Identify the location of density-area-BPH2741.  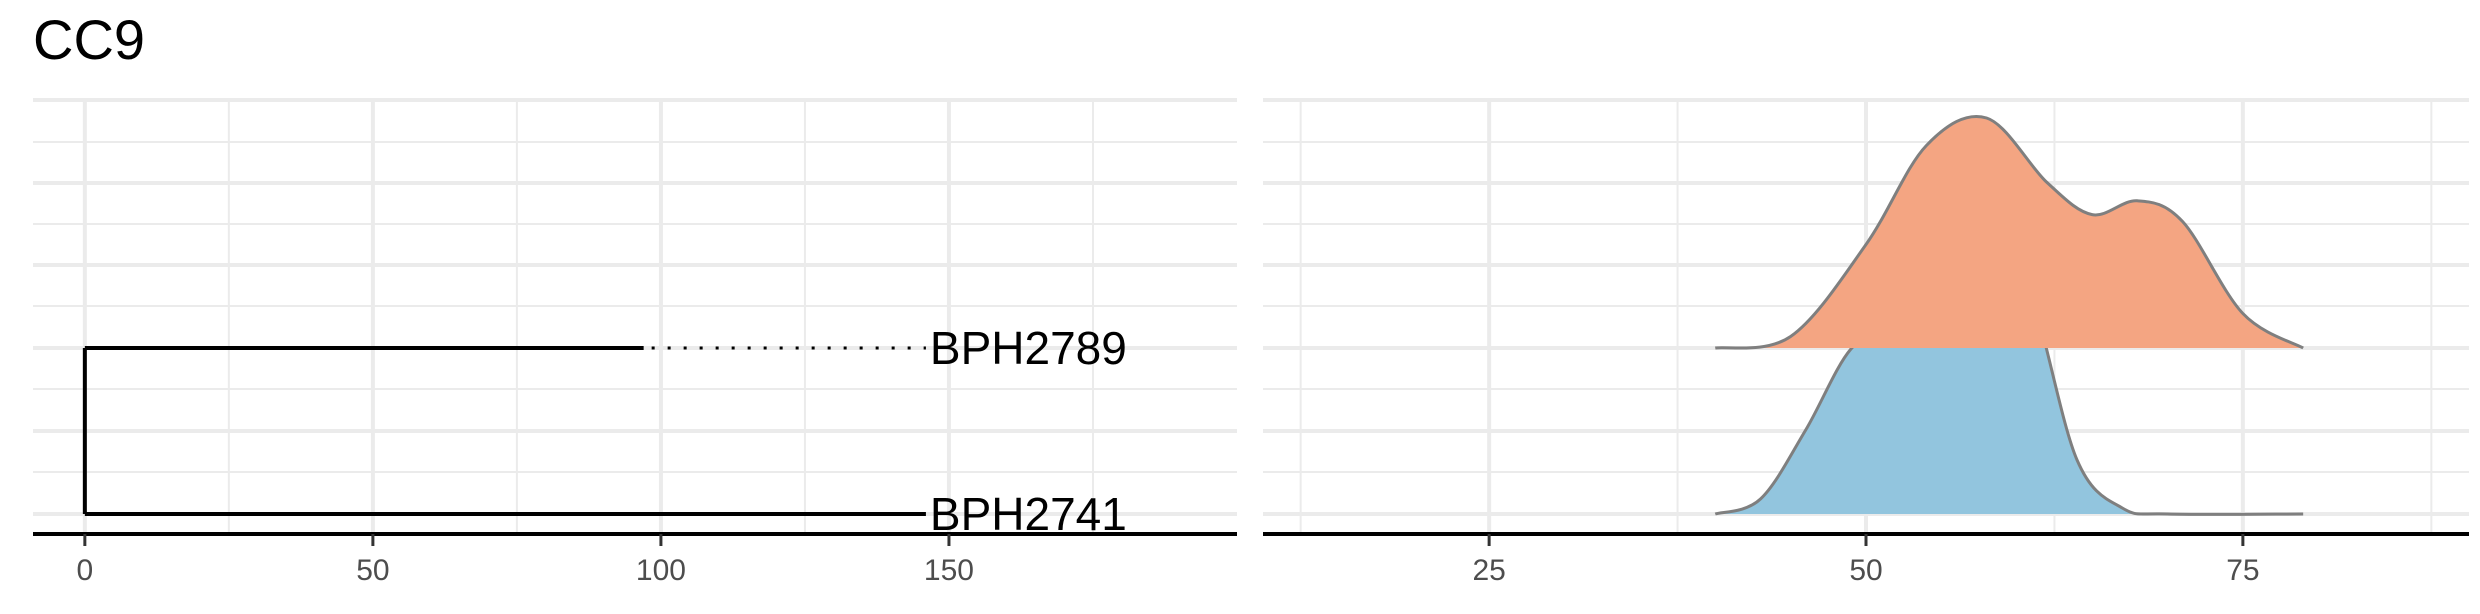
(2009, 364).